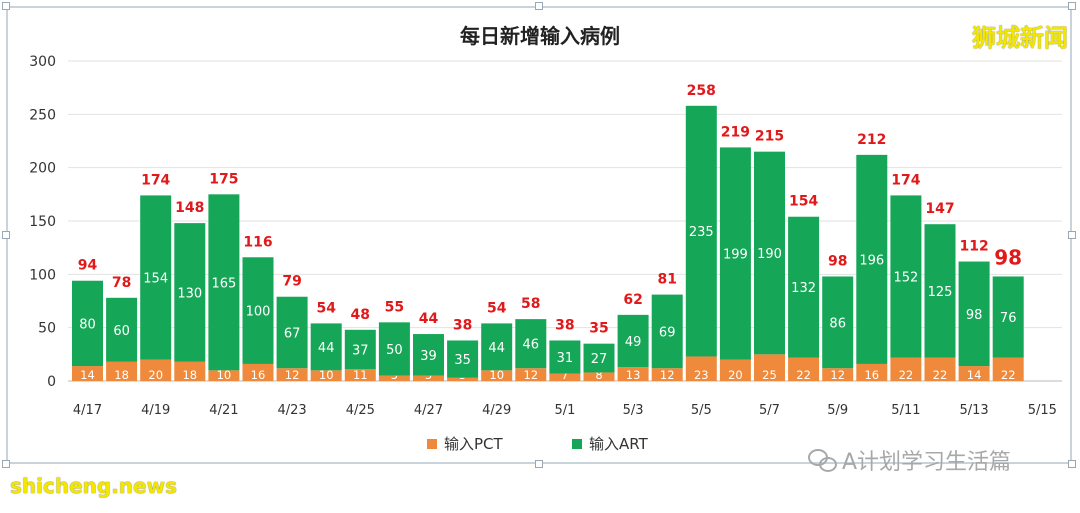 This screenshot has height=513, width=1080. I want to click on watermark-top-right: 狮城新闻, so click(1020, 38).